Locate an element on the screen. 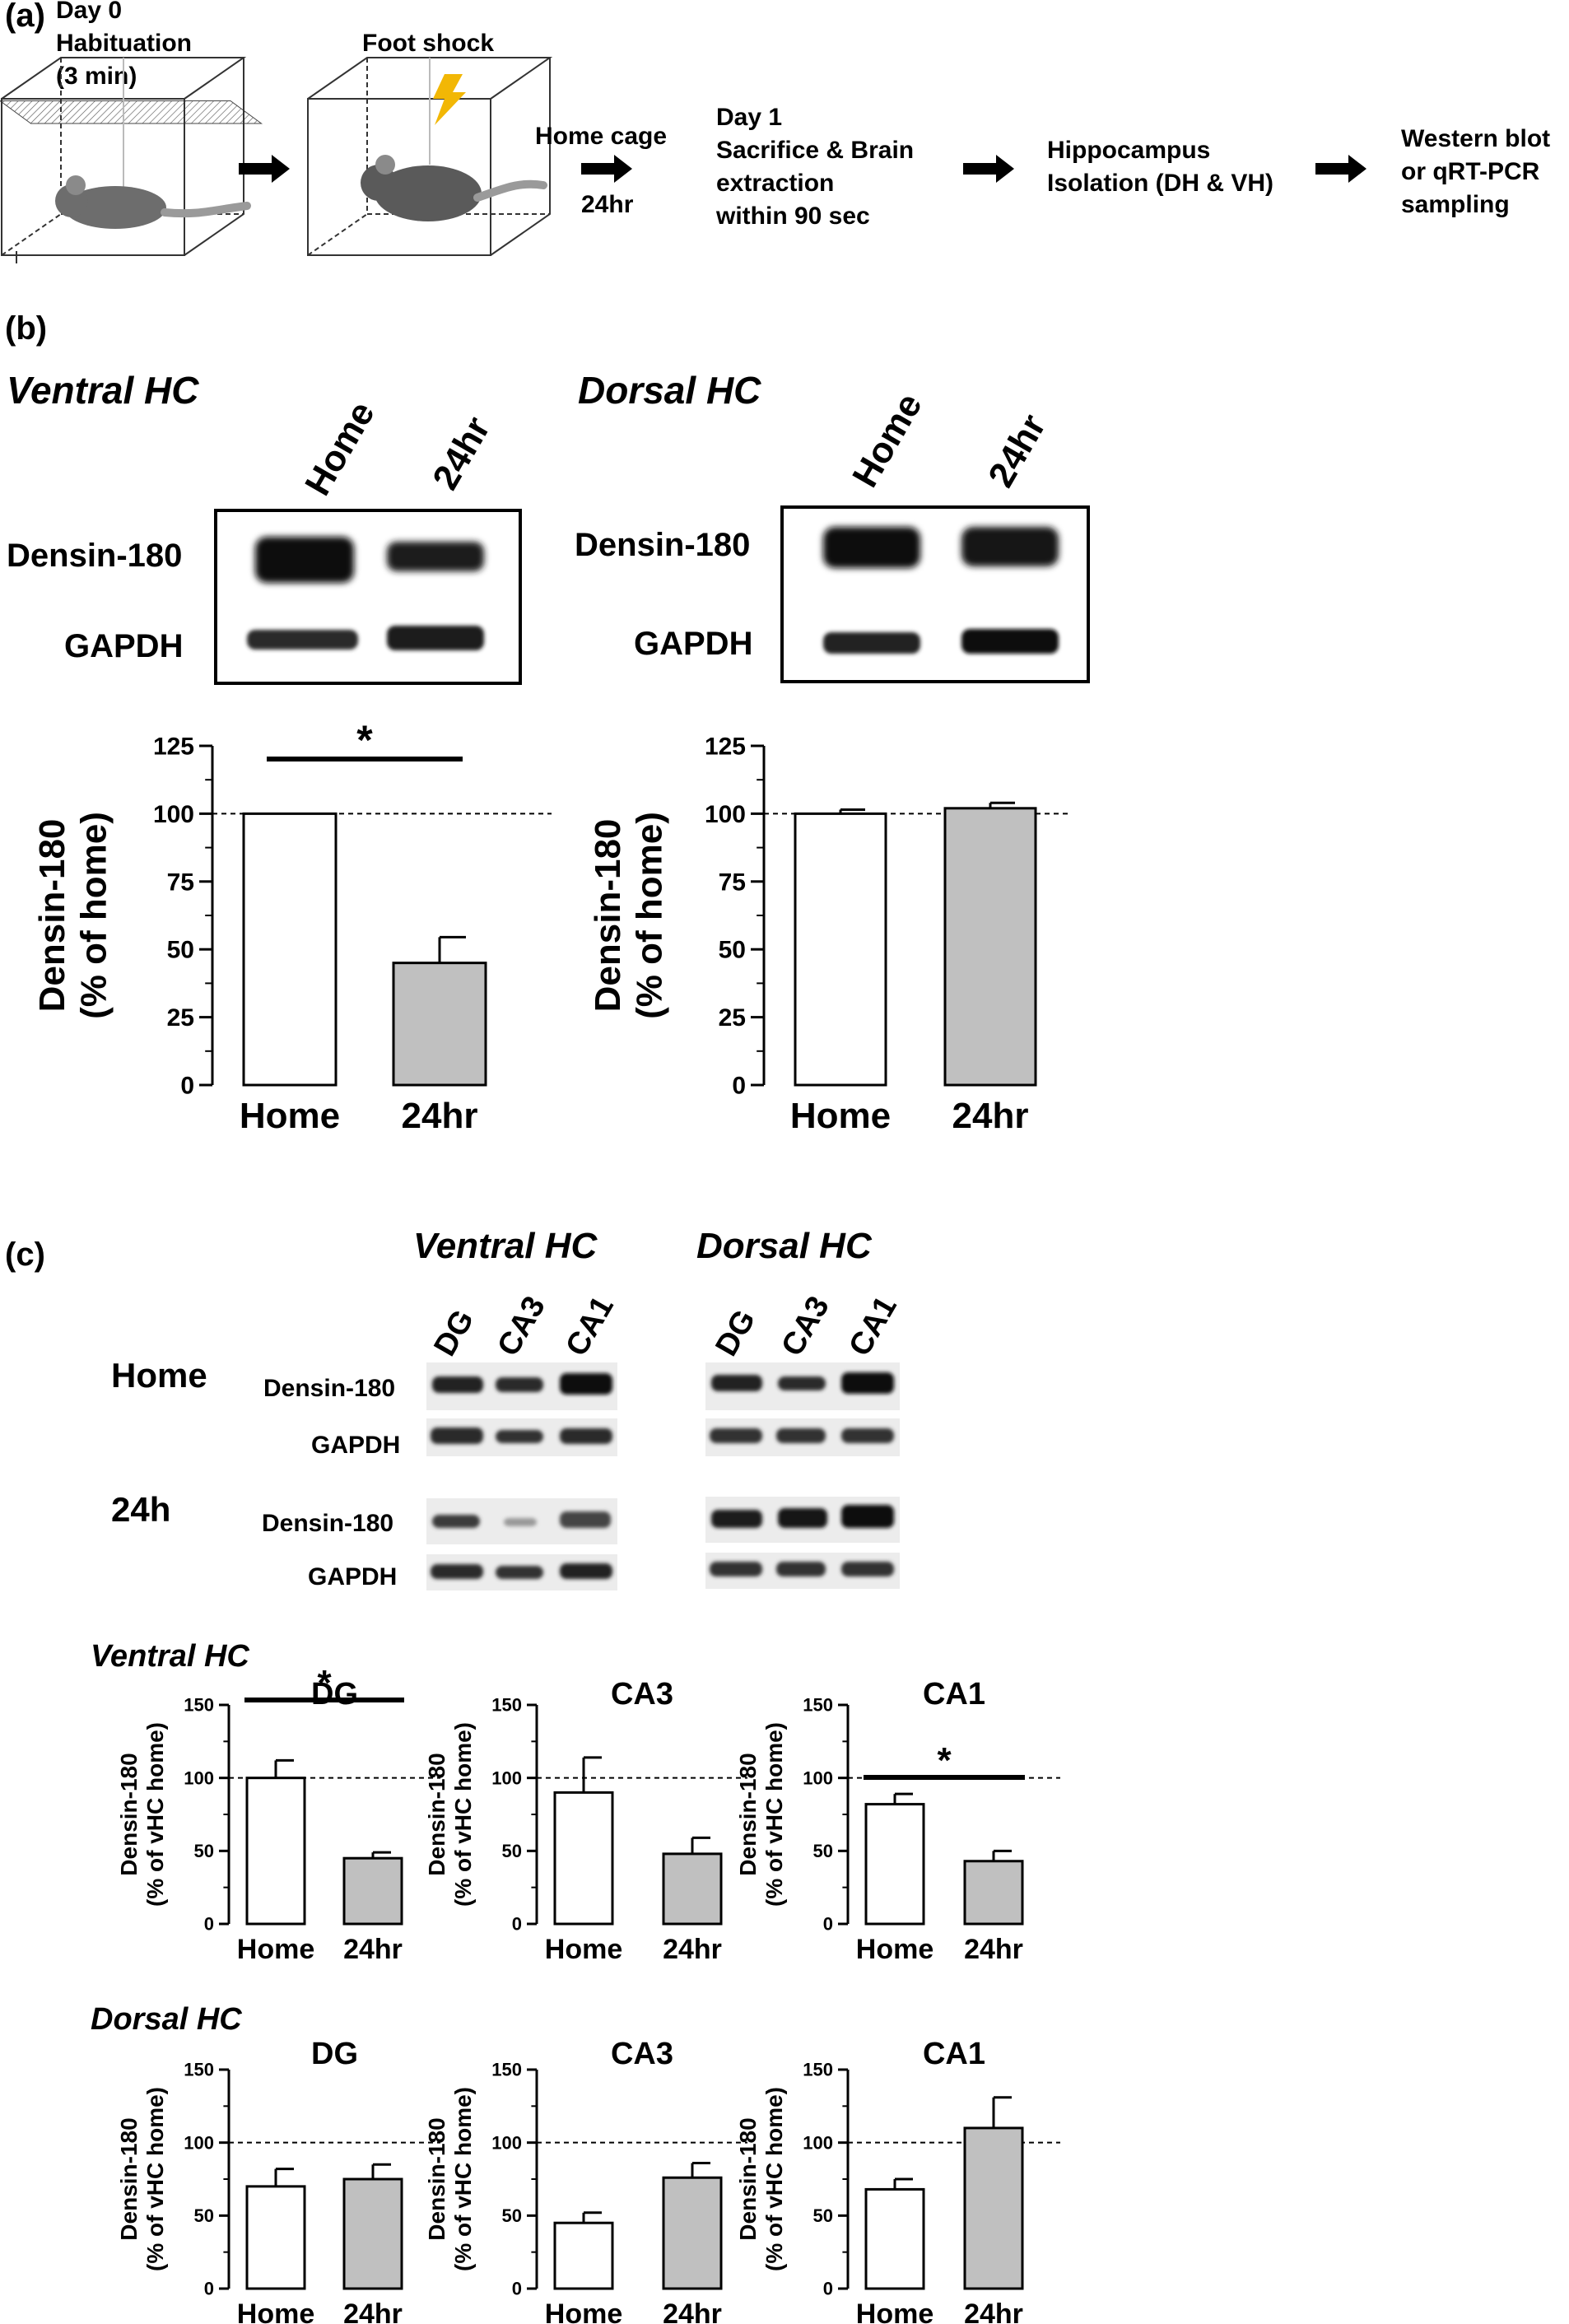  shocked-mouse-icon is located at coordinates (454, 188).